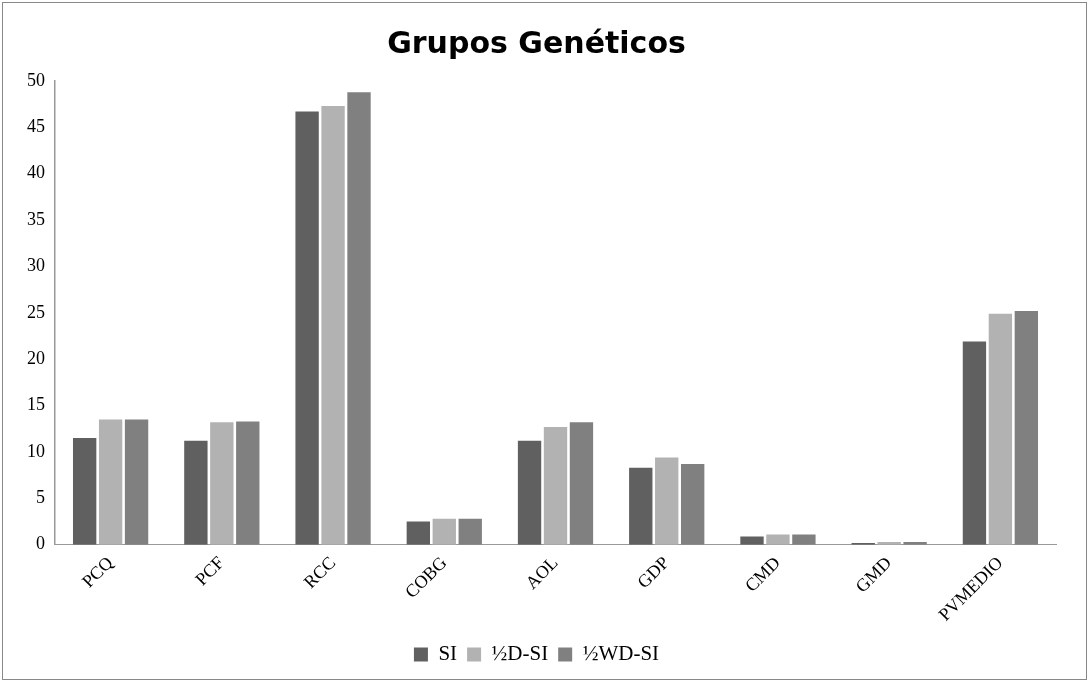  Describe the element at coordinates (36, 311) in the screenshot. I see `y-tick-label: 25` at that location.